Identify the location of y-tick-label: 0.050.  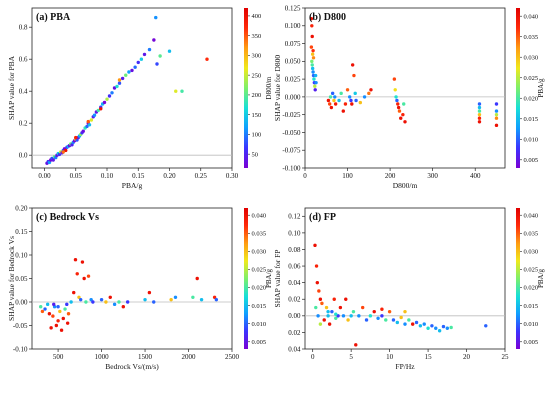
(293, 62).